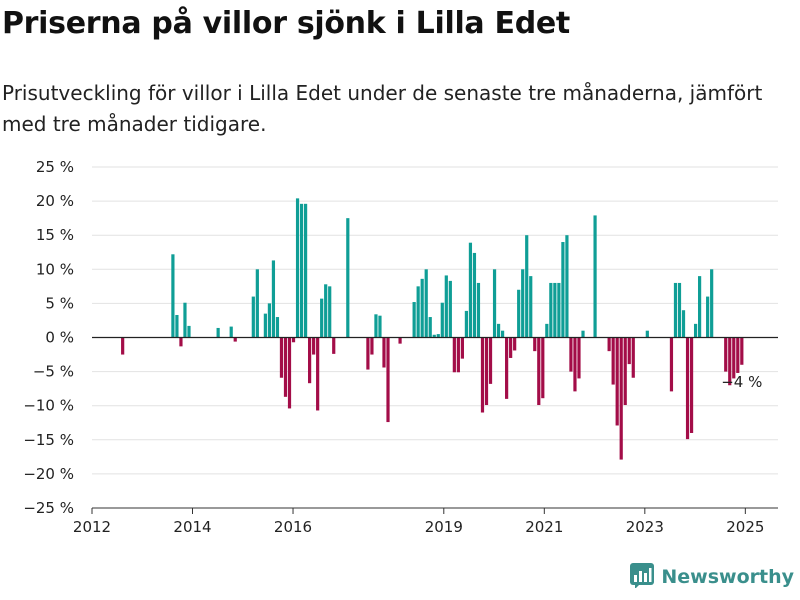 The image size is (800, 600). I want to click on x-tick-label: 2012, so click(92, 527).